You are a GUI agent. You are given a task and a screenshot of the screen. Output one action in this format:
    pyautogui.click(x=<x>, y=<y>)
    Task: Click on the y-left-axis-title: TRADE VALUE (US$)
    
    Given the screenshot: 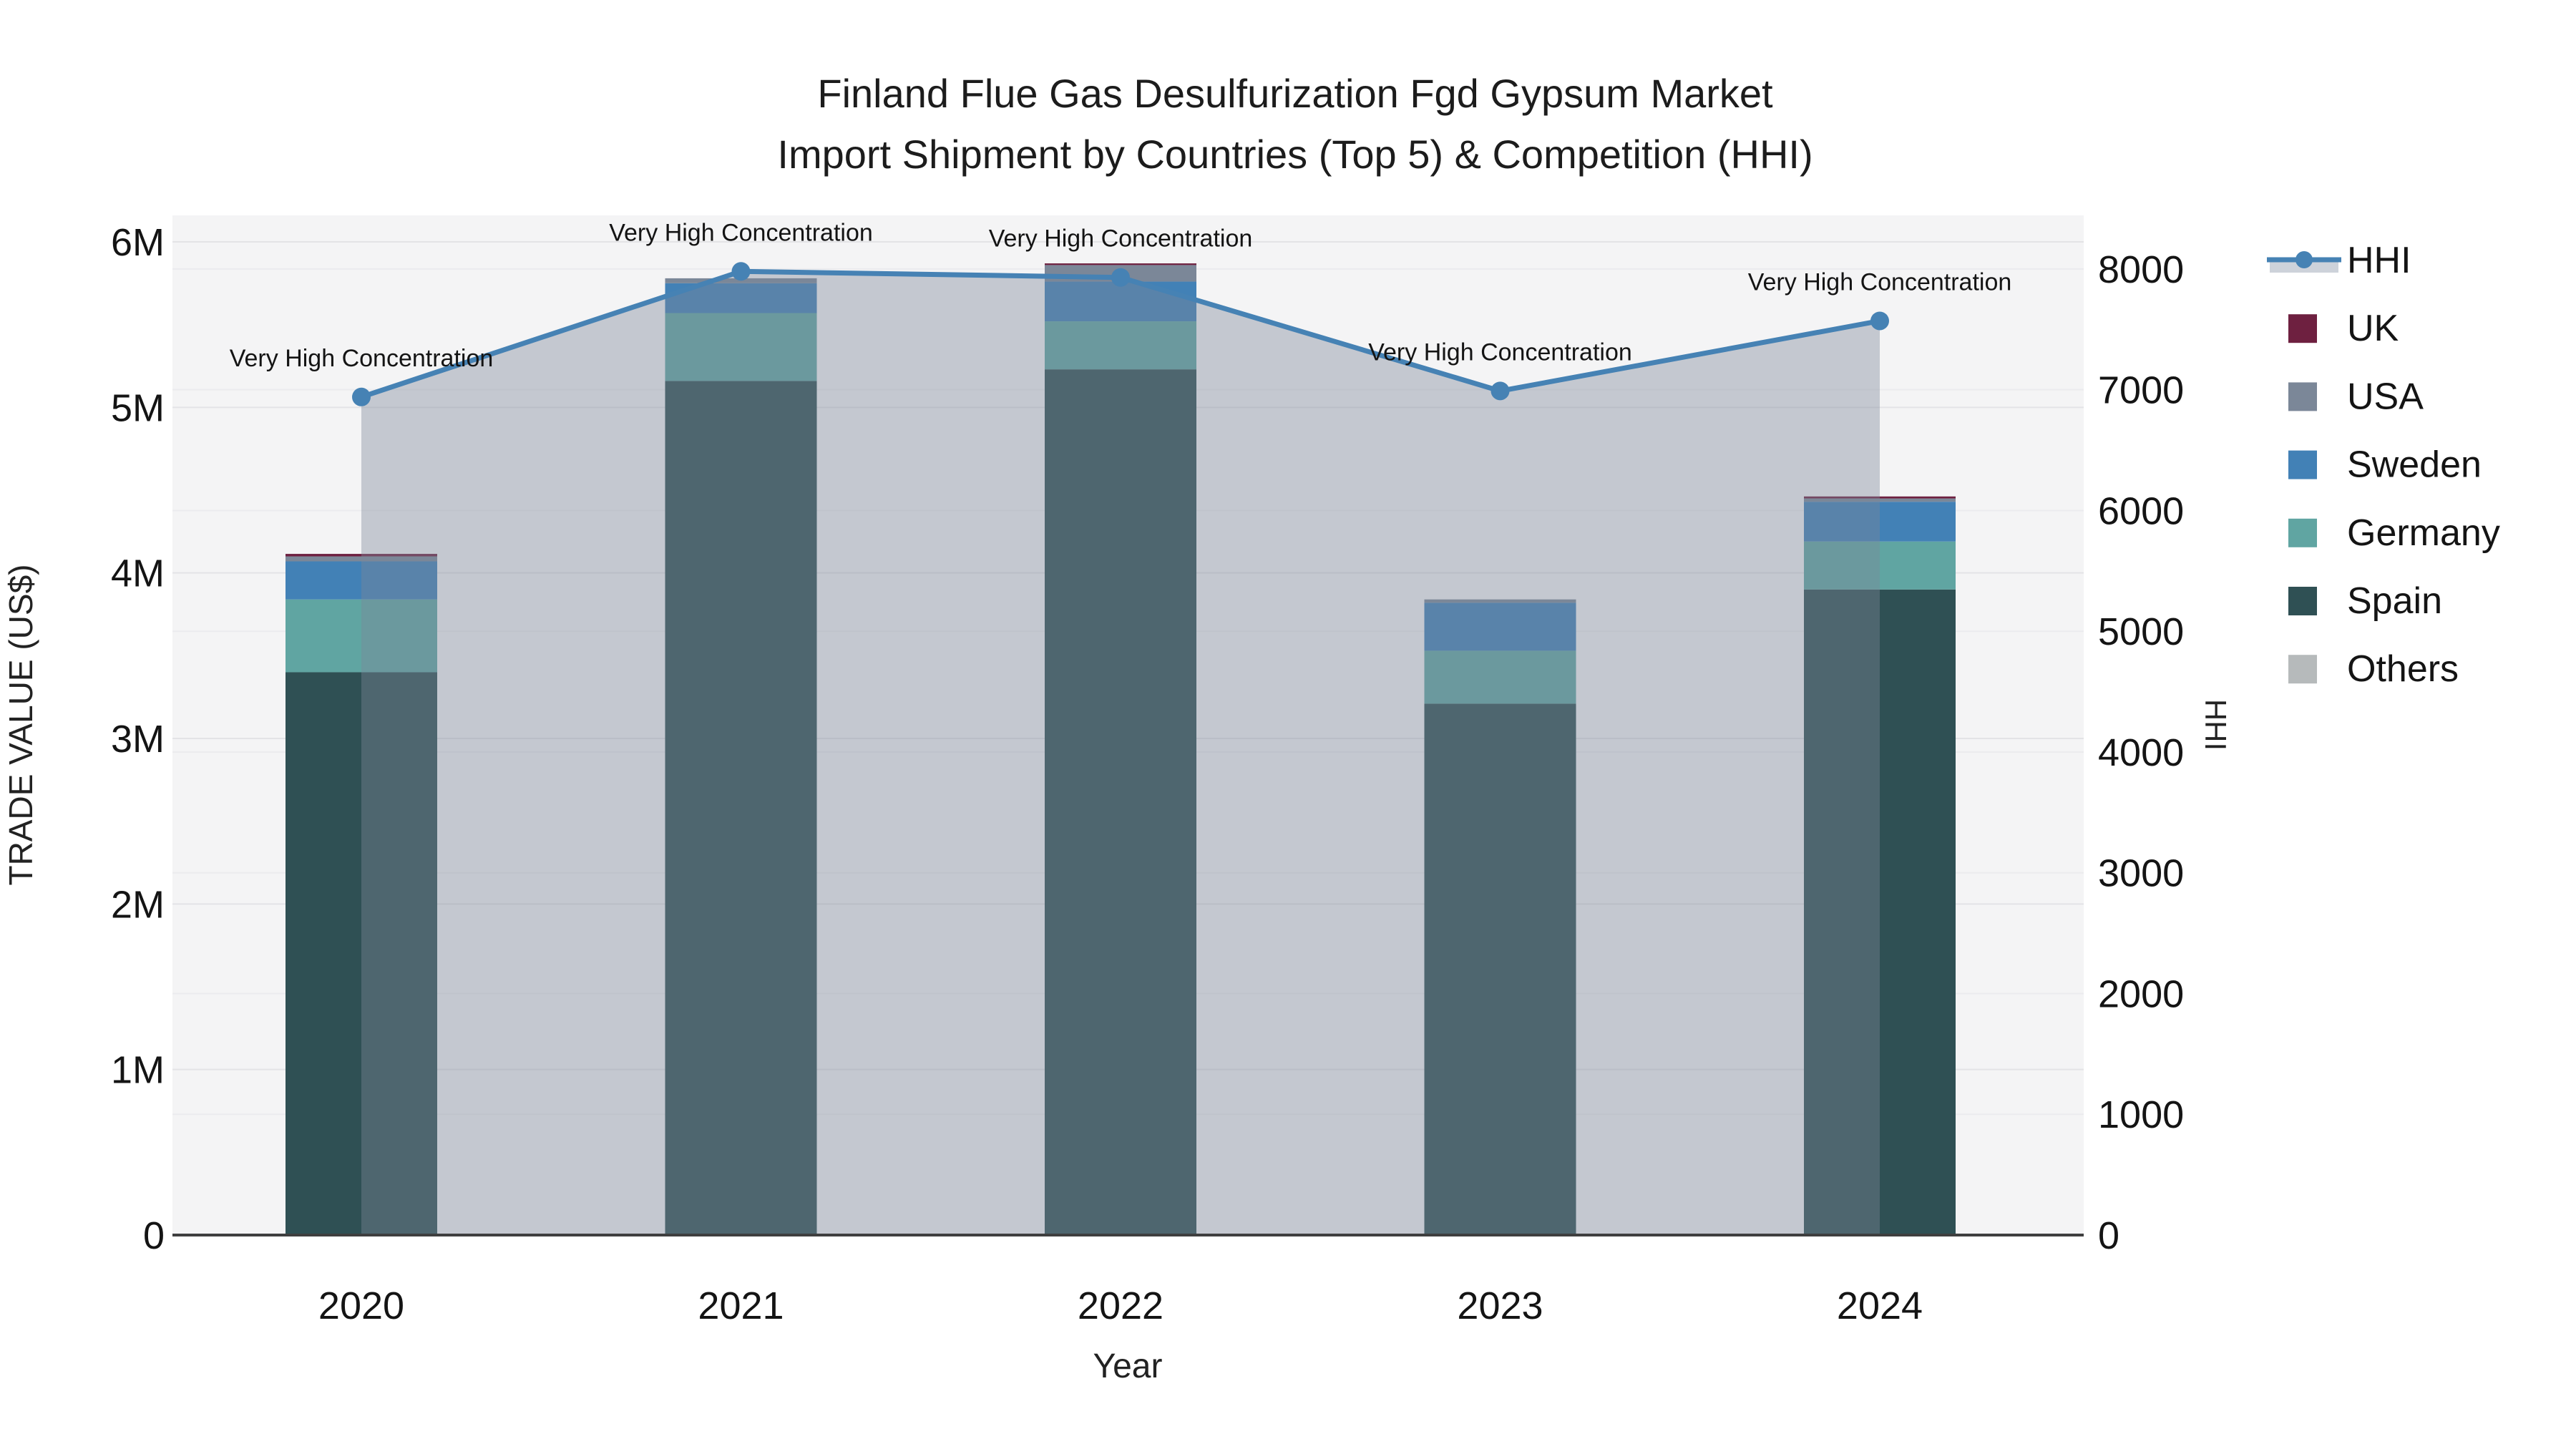 What is the action you would take?
    pyautogui.click(x=20, y=724)
    